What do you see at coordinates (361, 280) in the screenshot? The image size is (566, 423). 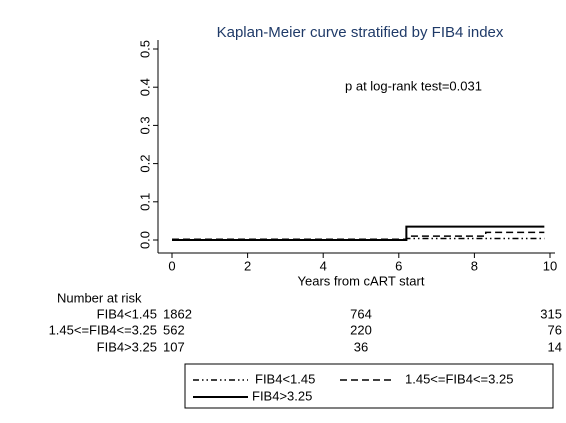 I see `x-axis-label: Years from cART start` at bounding box center [361, 280].